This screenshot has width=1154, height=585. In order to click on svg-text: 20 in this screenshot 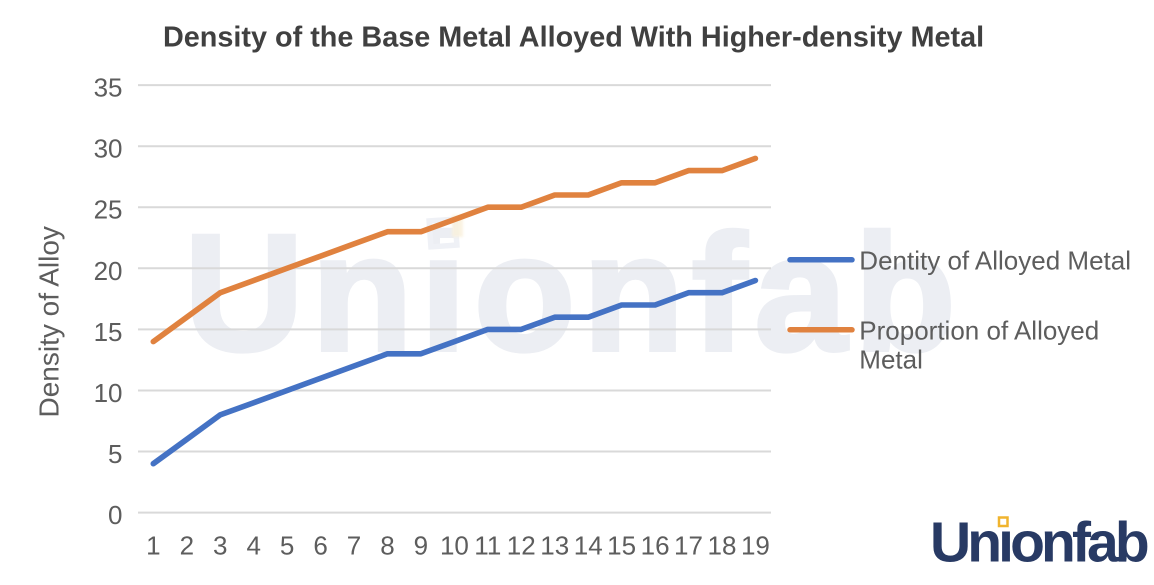, I will do `click(108, 271)`.